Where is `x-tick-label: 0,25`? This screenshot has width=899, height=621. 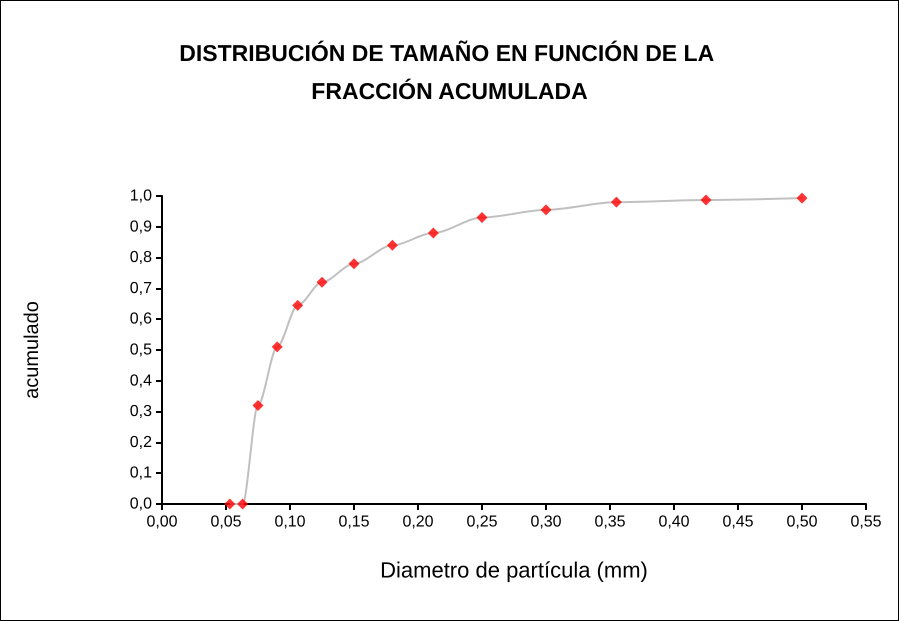 x-tick-label: 0,25 is located at coordinates (482, 522).